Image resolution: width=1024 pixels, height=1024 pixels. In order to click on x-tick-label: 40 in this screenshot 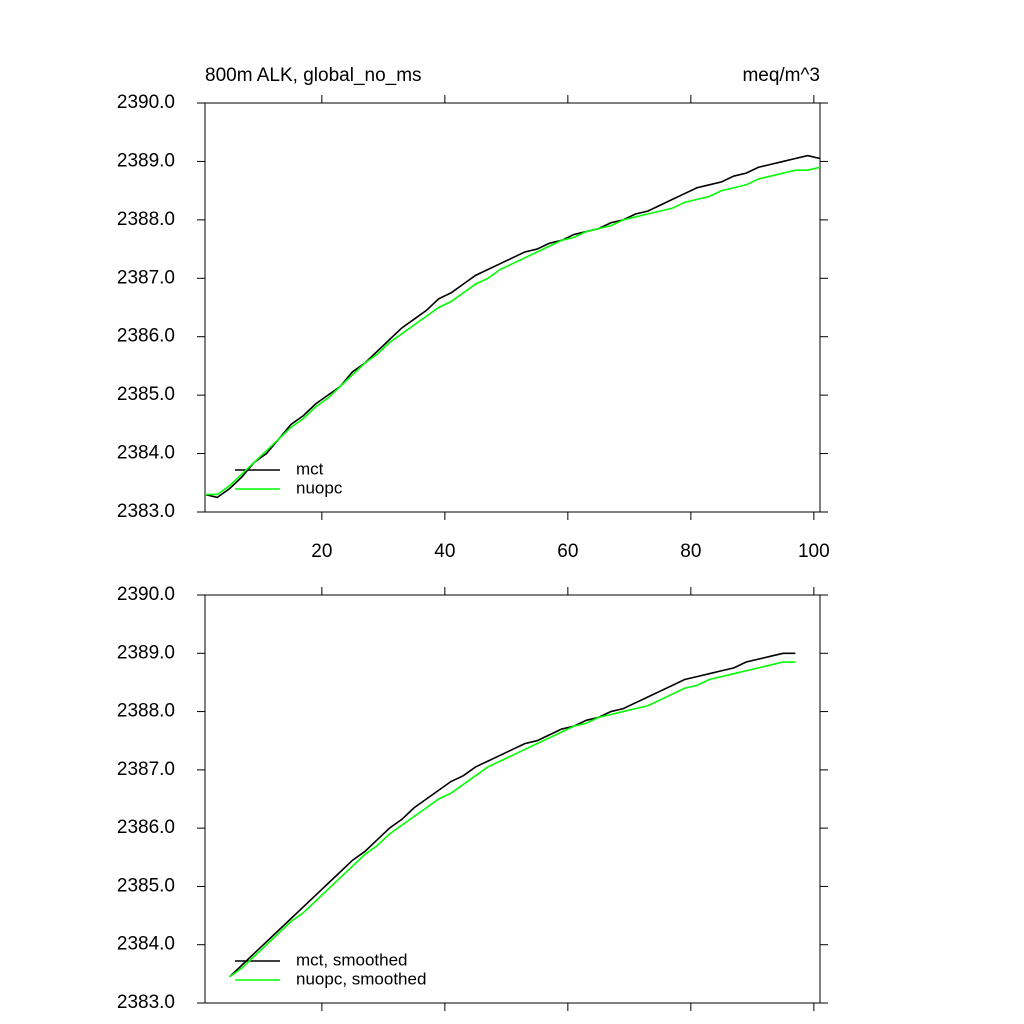, I will do `click(444, 551)`.